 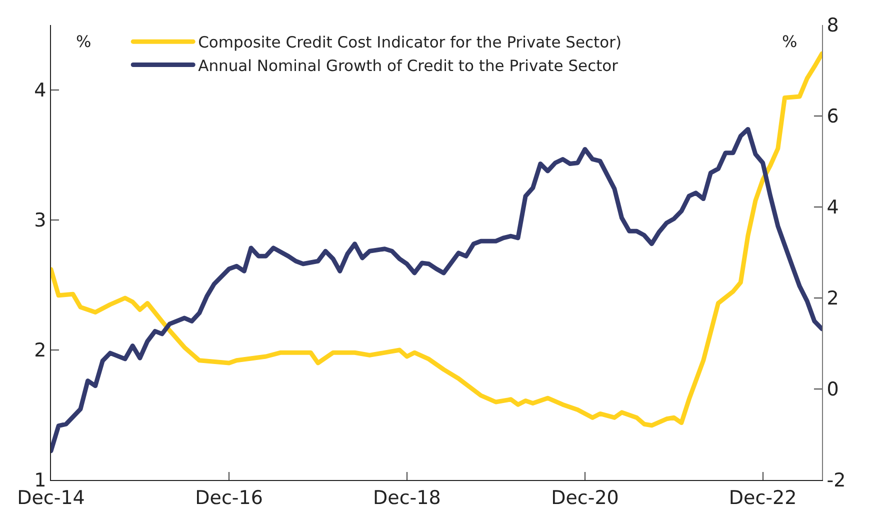 What do you see at coordinates (832, 207) in the screenshot?
I see `y2-tick-label: 4` at bounding box center [832, 207].